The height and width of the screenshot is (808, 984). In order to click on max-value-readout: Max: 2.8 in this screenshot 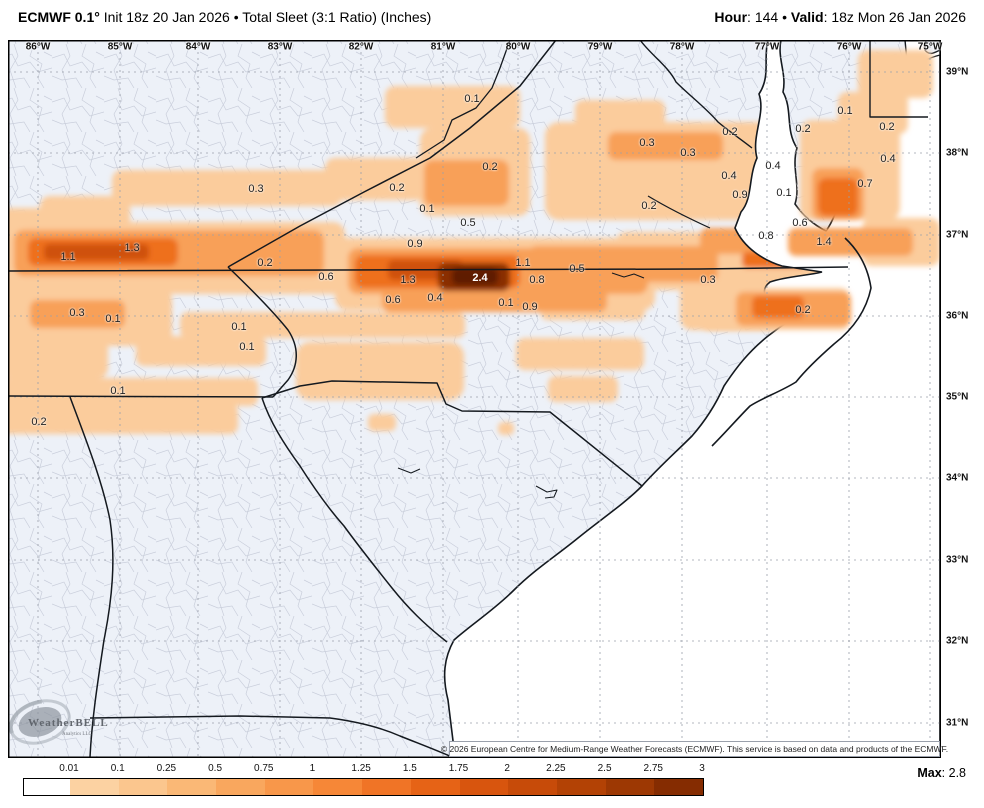, I will do `click(941, 773)`.